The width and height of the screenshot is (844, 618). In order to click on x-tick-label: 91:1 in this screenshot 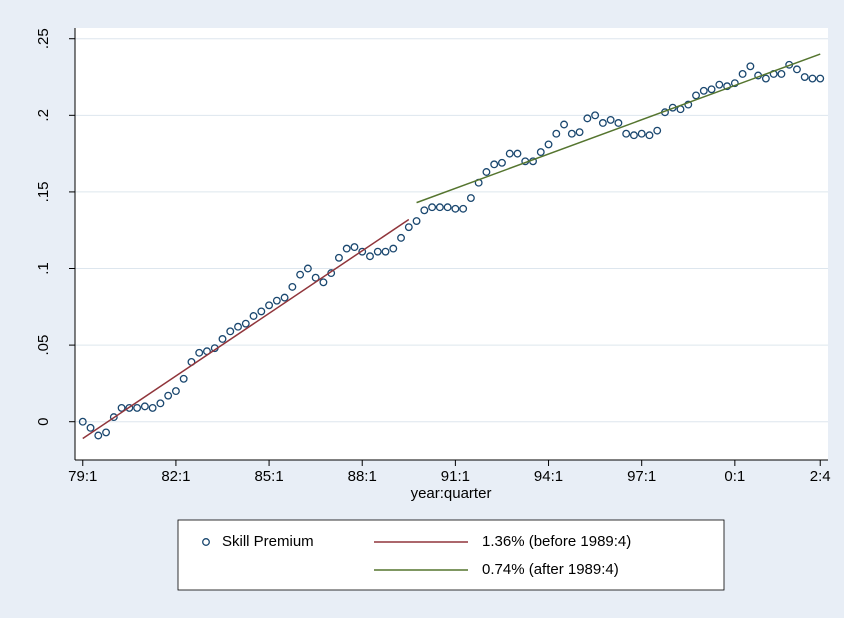, I will do `click(455, 476)`.